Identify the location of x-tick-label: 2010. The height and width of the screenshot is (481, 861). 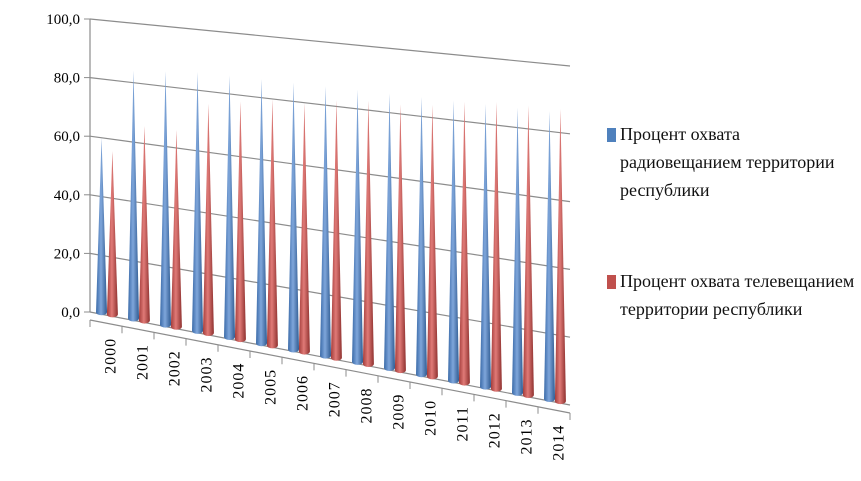
(430, 418).